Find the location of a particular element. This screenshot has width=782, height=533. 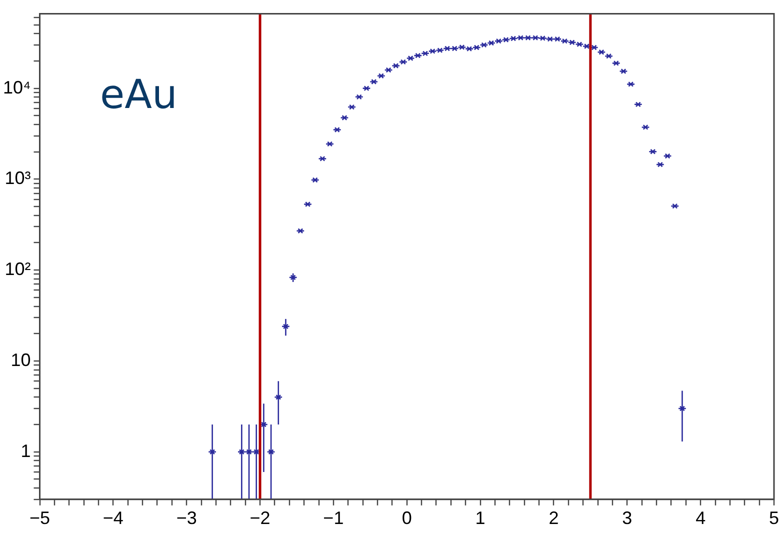

x-tick-label: −1 is located at coordinates (333, 518).